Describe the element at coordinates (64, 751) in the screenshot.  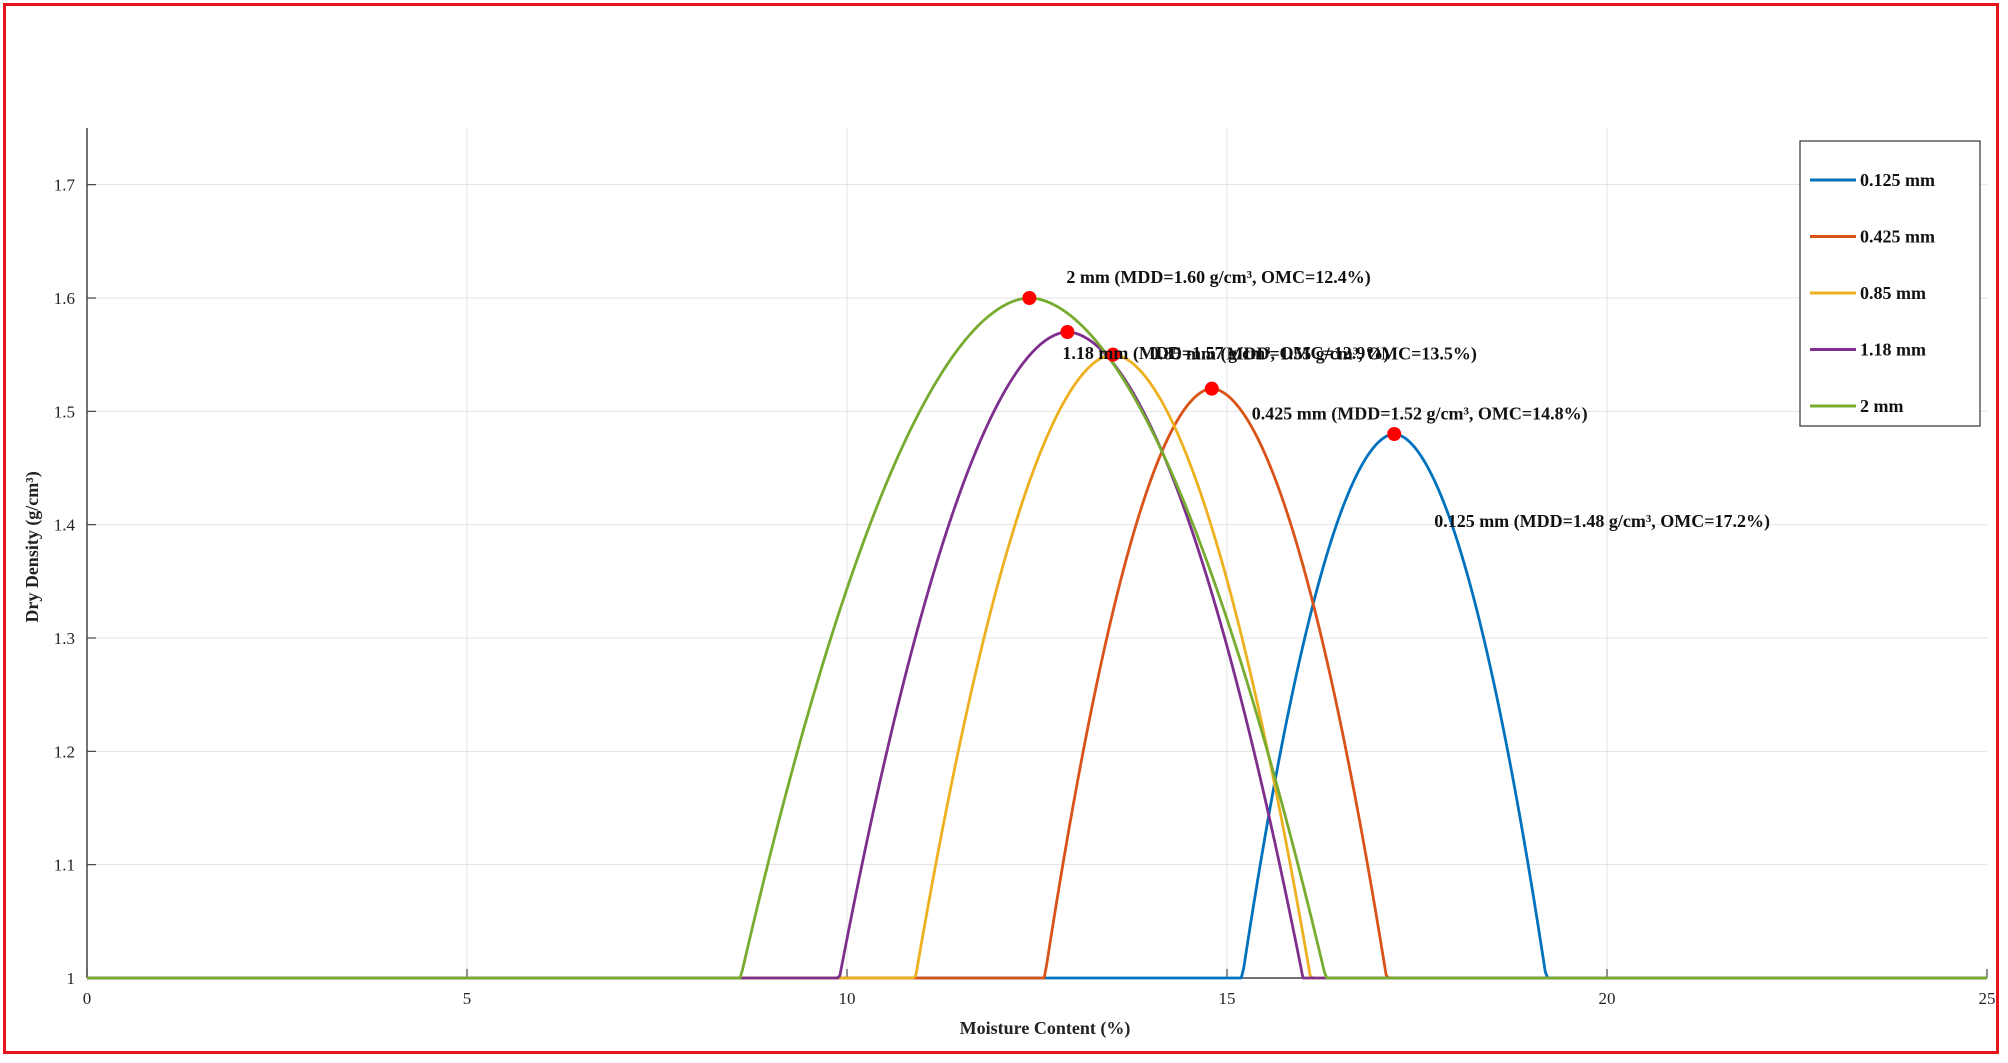
I see `y-tick-label: 1.2` at that location.